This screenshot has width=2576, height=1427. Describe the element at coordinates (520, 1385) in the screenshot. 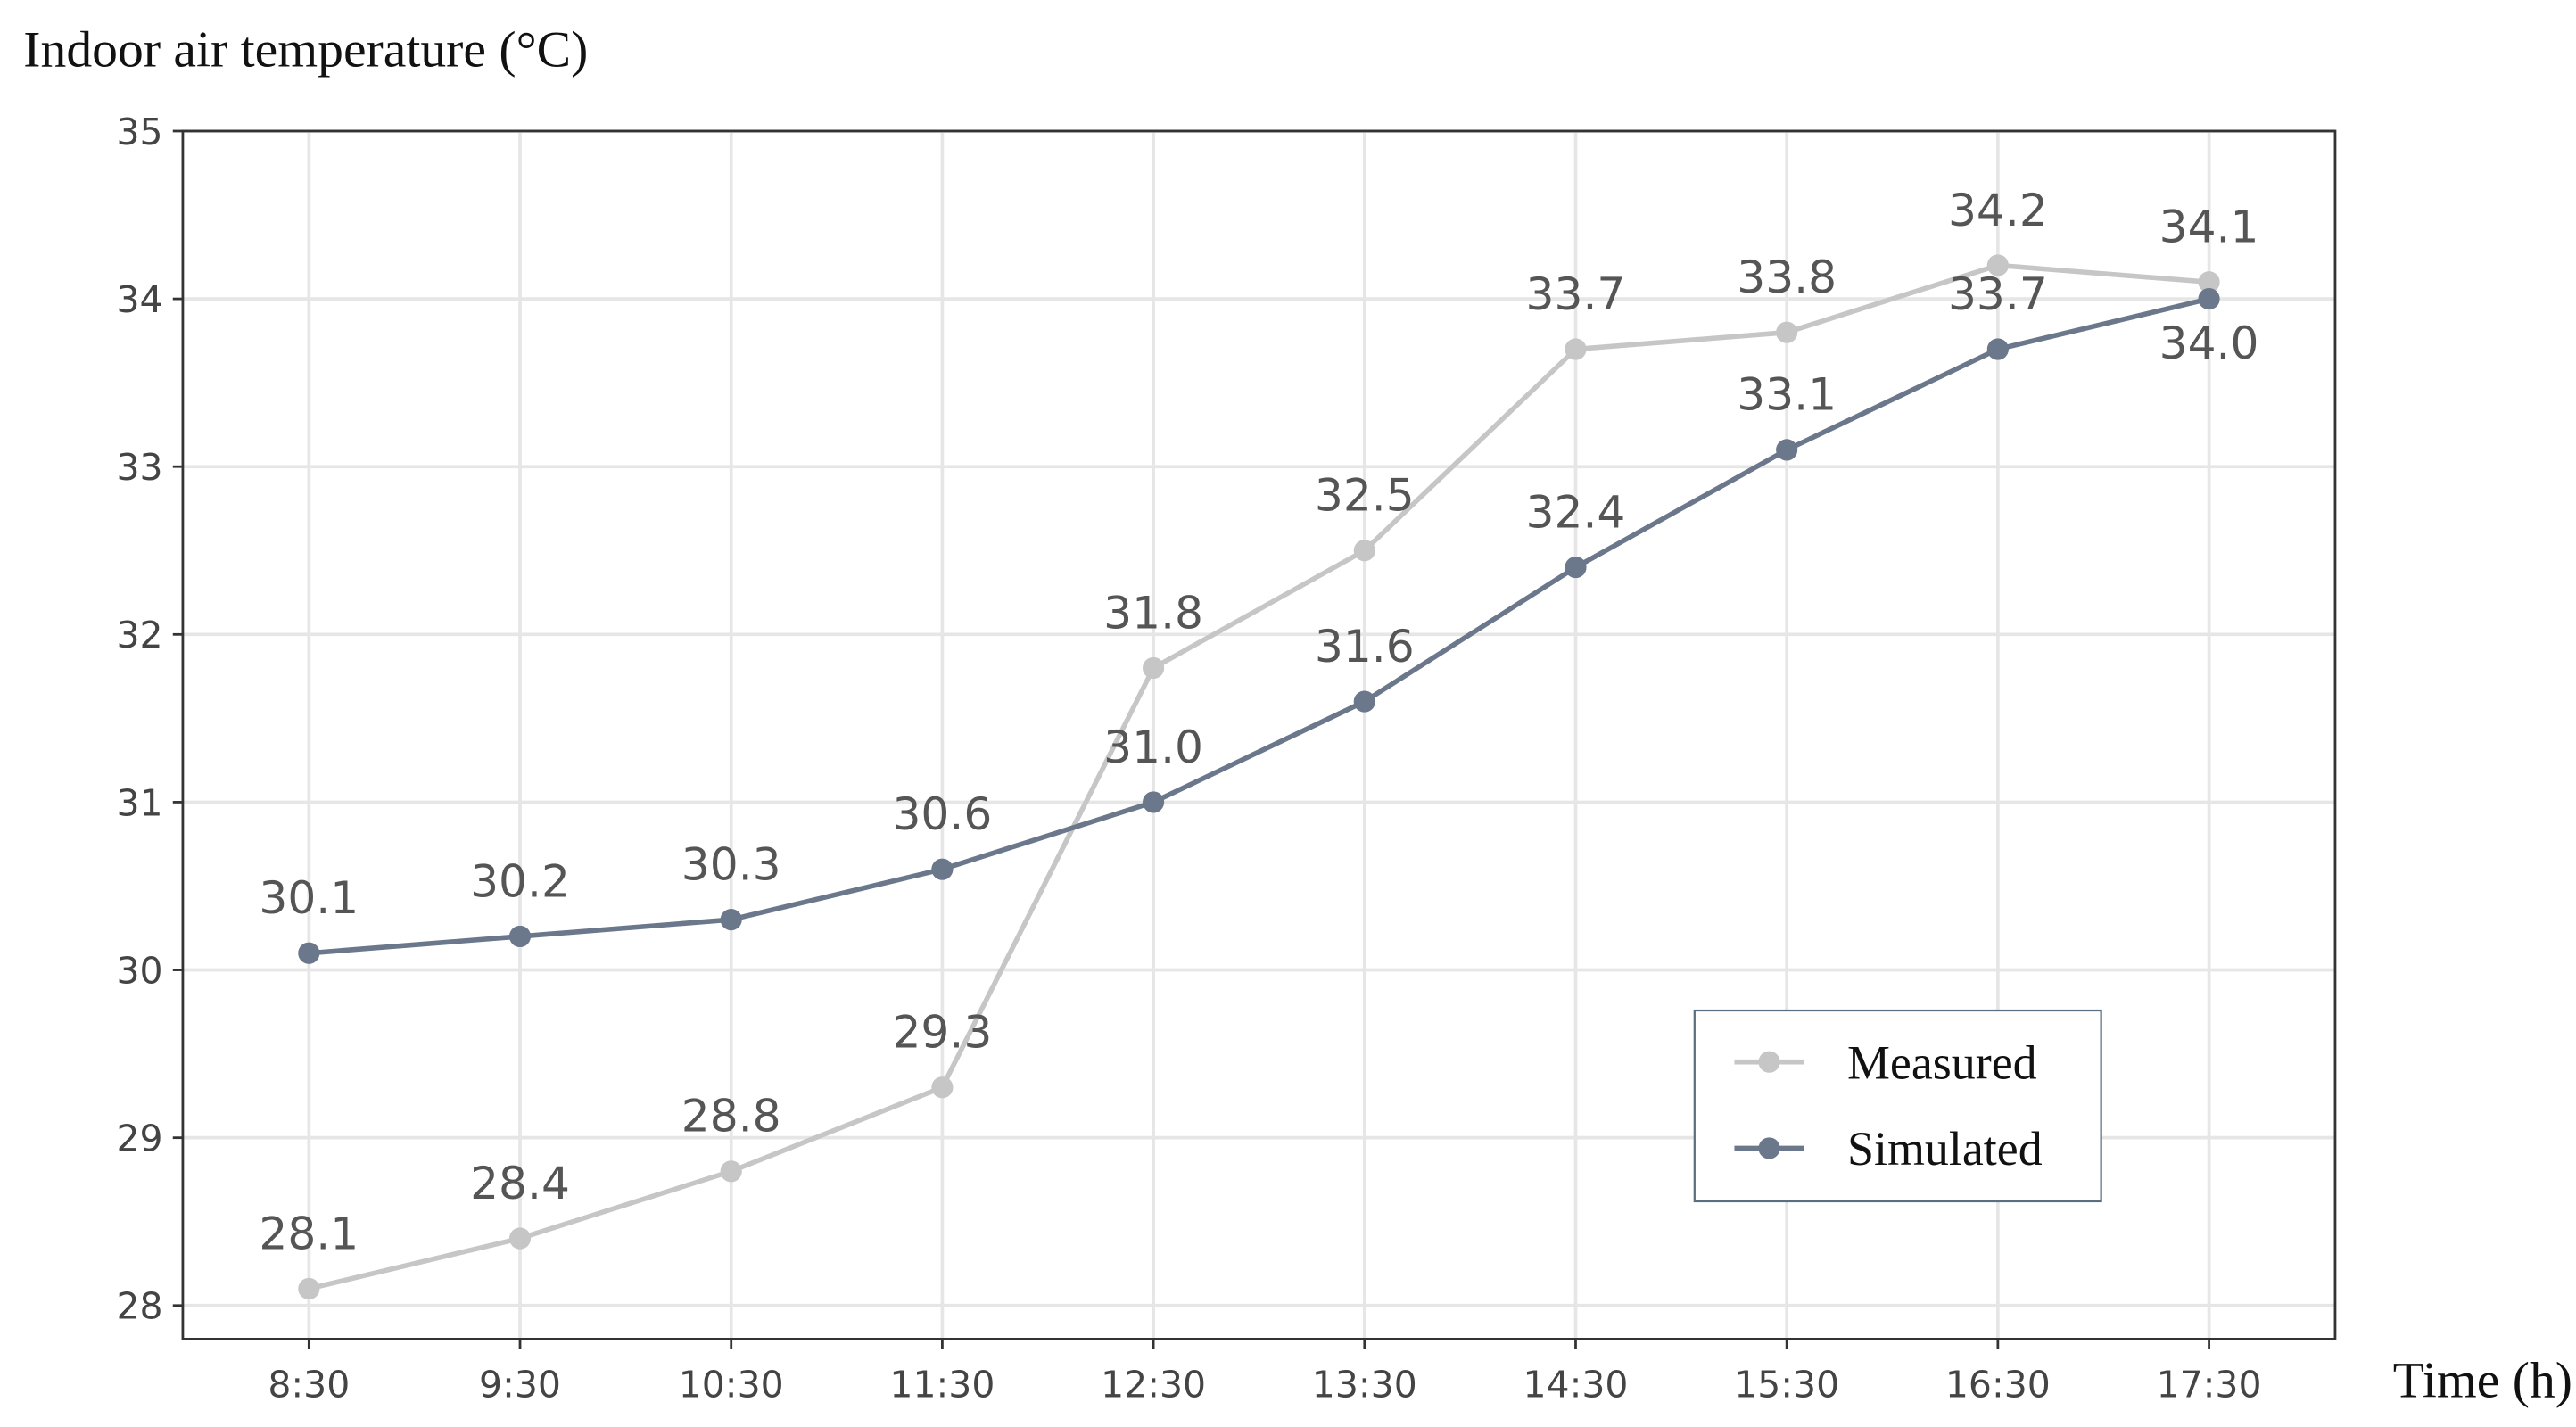

I see `x-tick-label: 9:30` at that location.